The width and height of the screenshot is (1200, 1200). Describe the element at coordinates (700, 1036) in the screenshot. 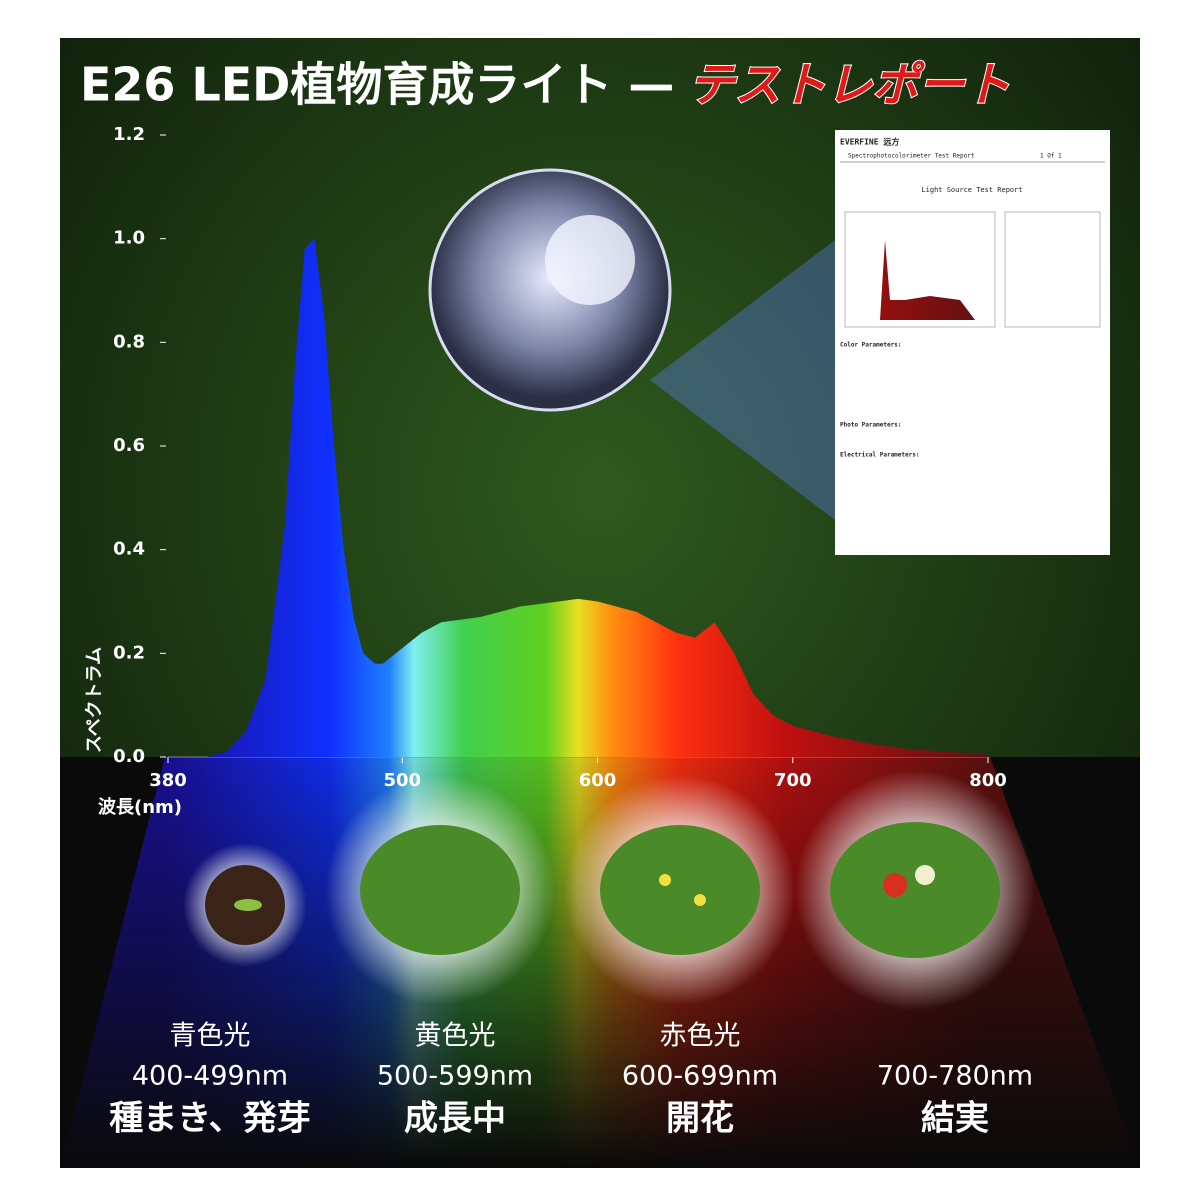

I see `stage-color: 赤色光` at that location.